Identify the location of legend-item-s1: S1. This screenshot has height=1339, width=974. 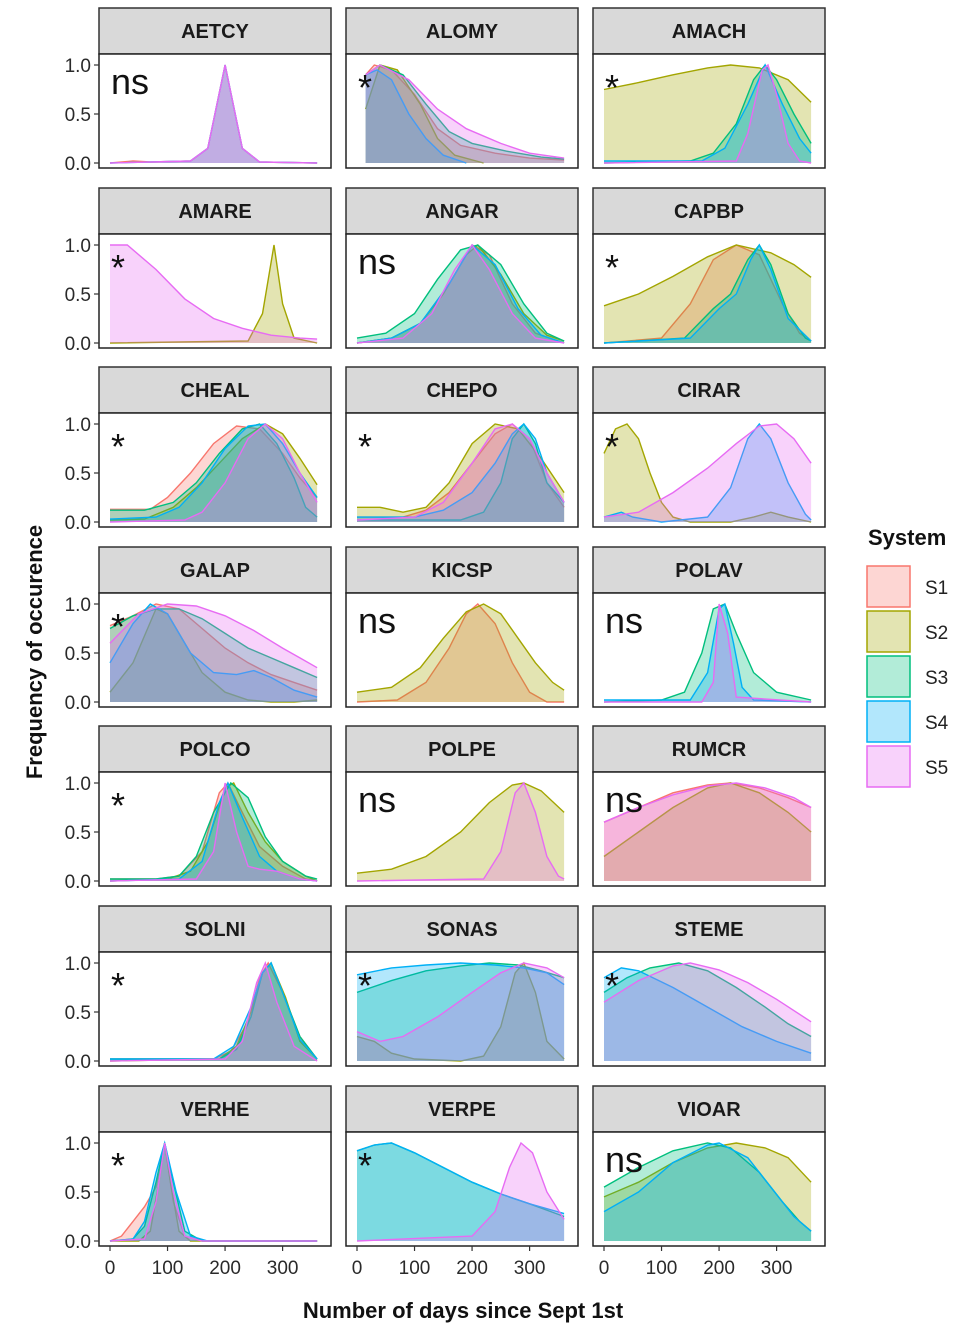
(907, 586).